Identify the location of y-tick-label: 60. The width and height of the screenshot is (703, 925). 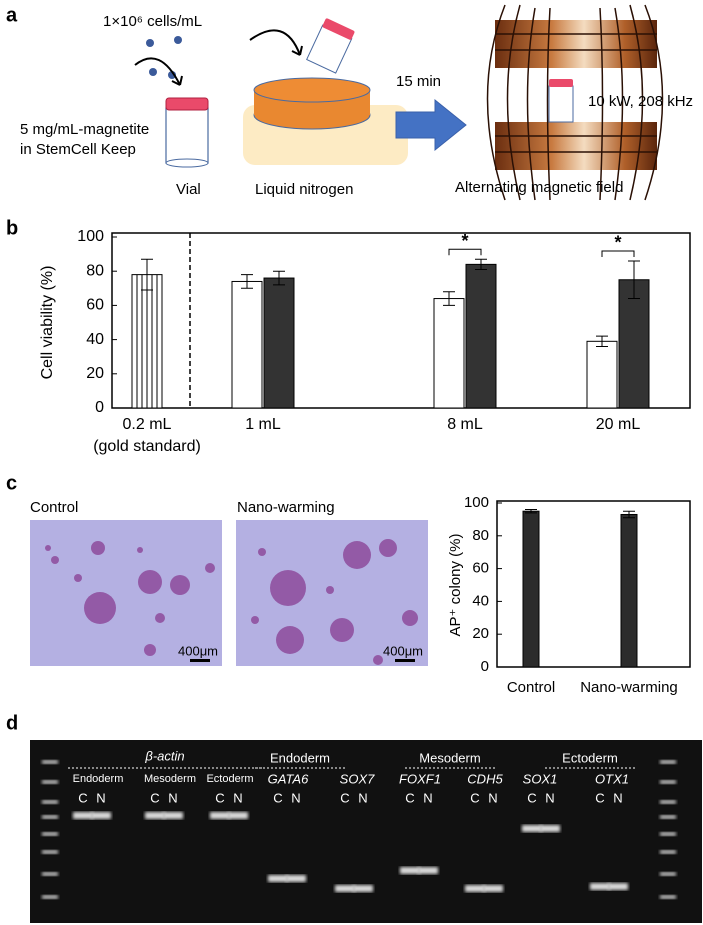
(480, 568).